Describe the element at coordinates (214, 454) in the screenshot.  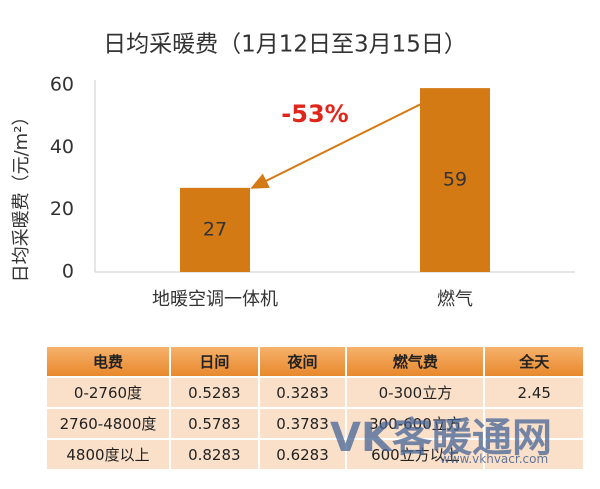
I see `table-cell: 0.8283` at that location.